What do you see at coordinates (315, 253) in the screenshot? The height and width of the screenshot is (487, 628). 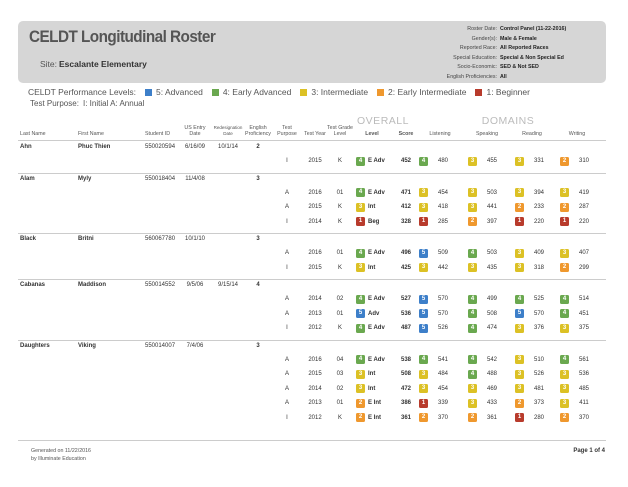 I see `test-year: 2016` at bounding box center [315, 253].